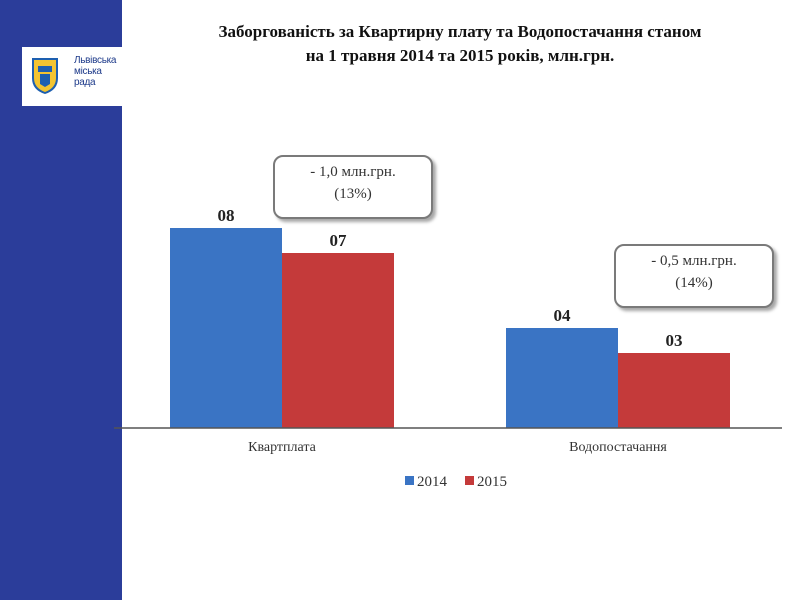  I want to click on logo-text: Львівська міська рада, so click(95, 71).